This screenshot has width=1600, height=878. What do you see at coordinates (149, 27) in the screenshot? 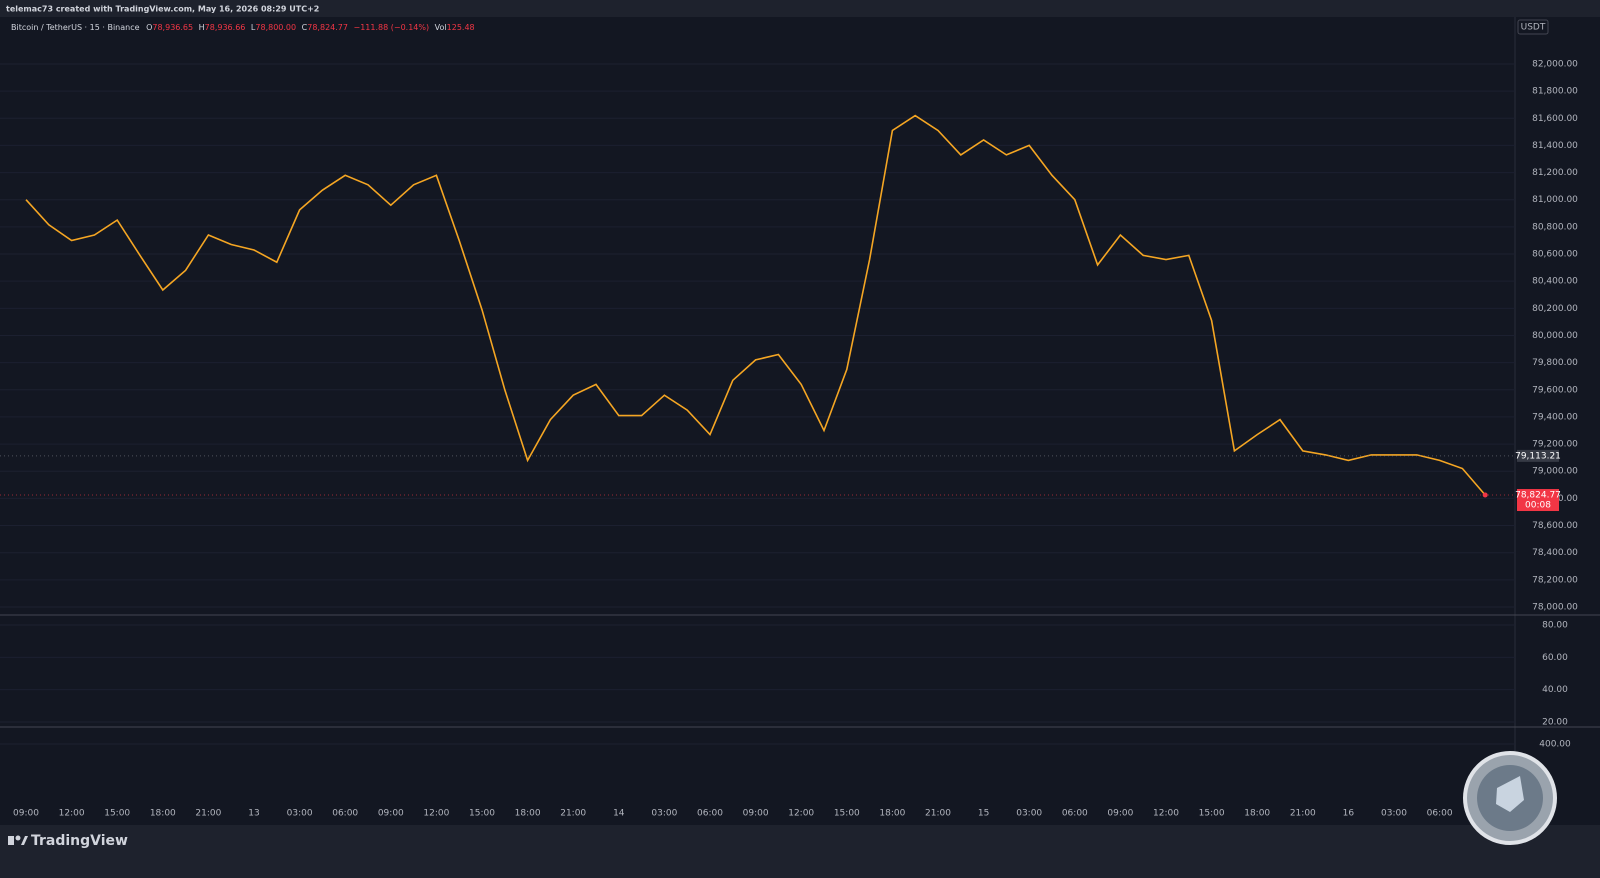
I see `ohlc-label: O` at bounding box center [149, 27].